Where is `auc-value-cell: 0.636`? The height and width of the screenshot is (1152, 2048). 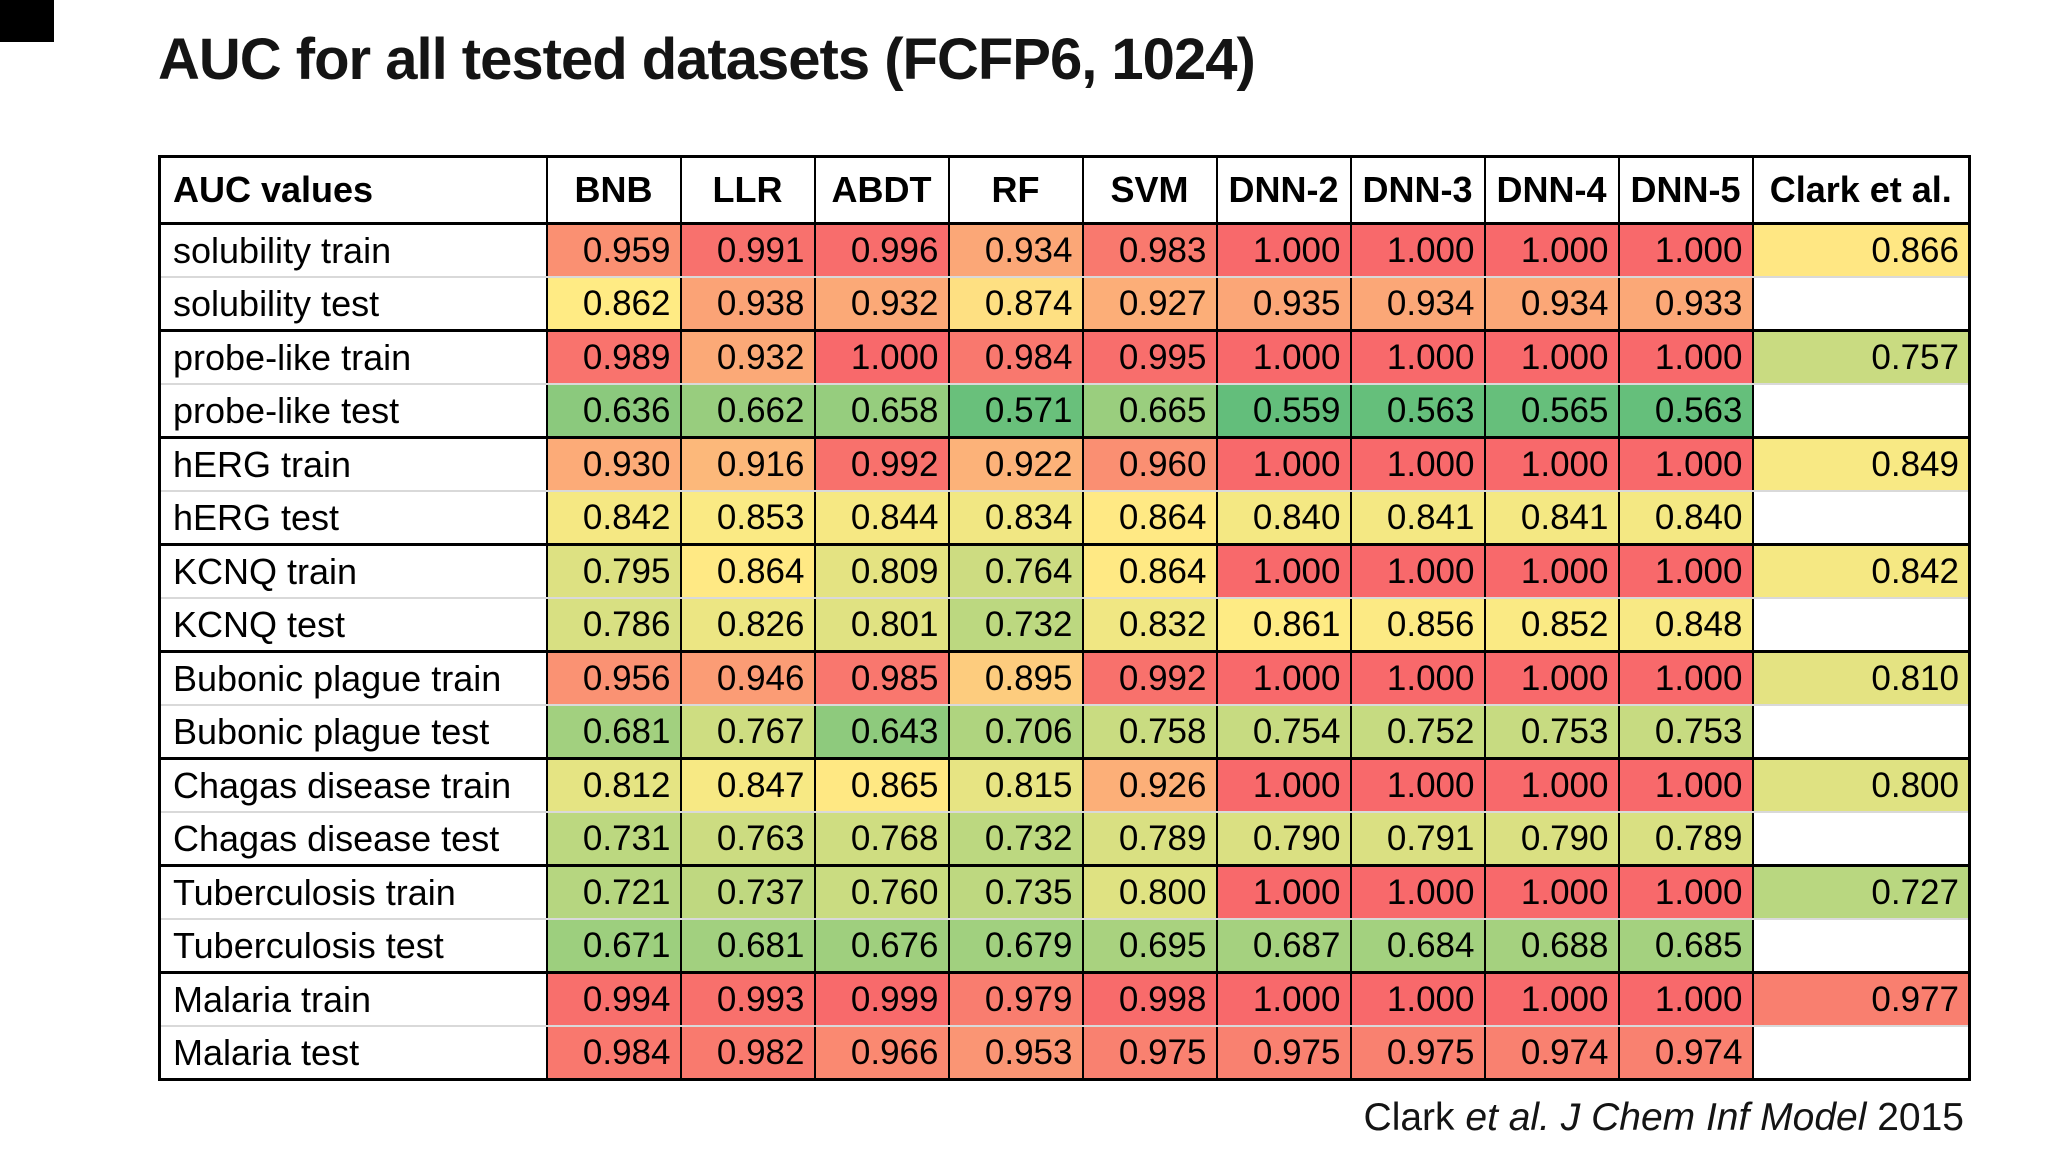 auc-value-cell: 0.636 is located at coordinates (613, 411).